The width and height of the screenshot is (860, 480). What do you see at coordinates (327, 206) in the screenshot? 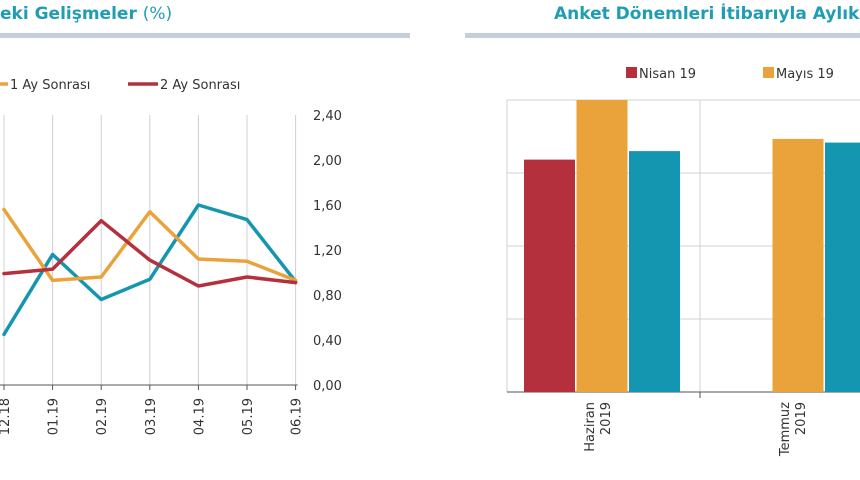
I see `left-y-tick-label: 1,60` at bounding box center [327, 206].